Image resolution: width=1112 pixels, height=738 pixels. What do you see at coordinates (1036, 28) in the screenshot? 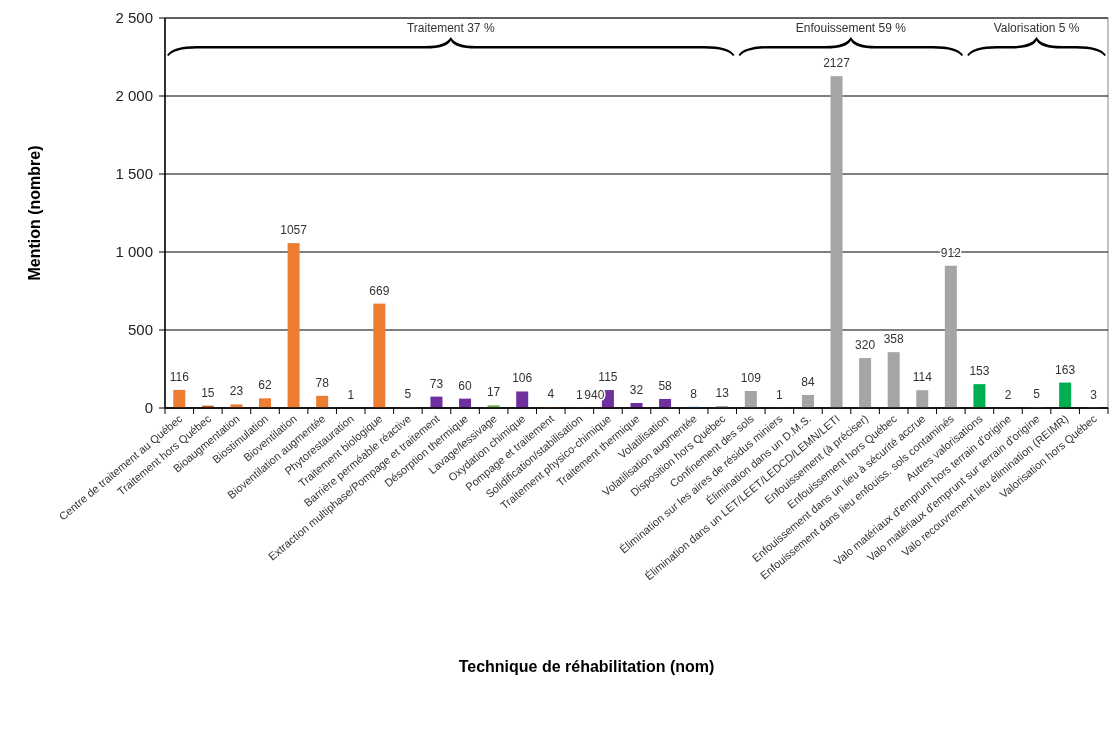
I see `annotation: Valorisation 5 %` at bounding box center [1036, 28].